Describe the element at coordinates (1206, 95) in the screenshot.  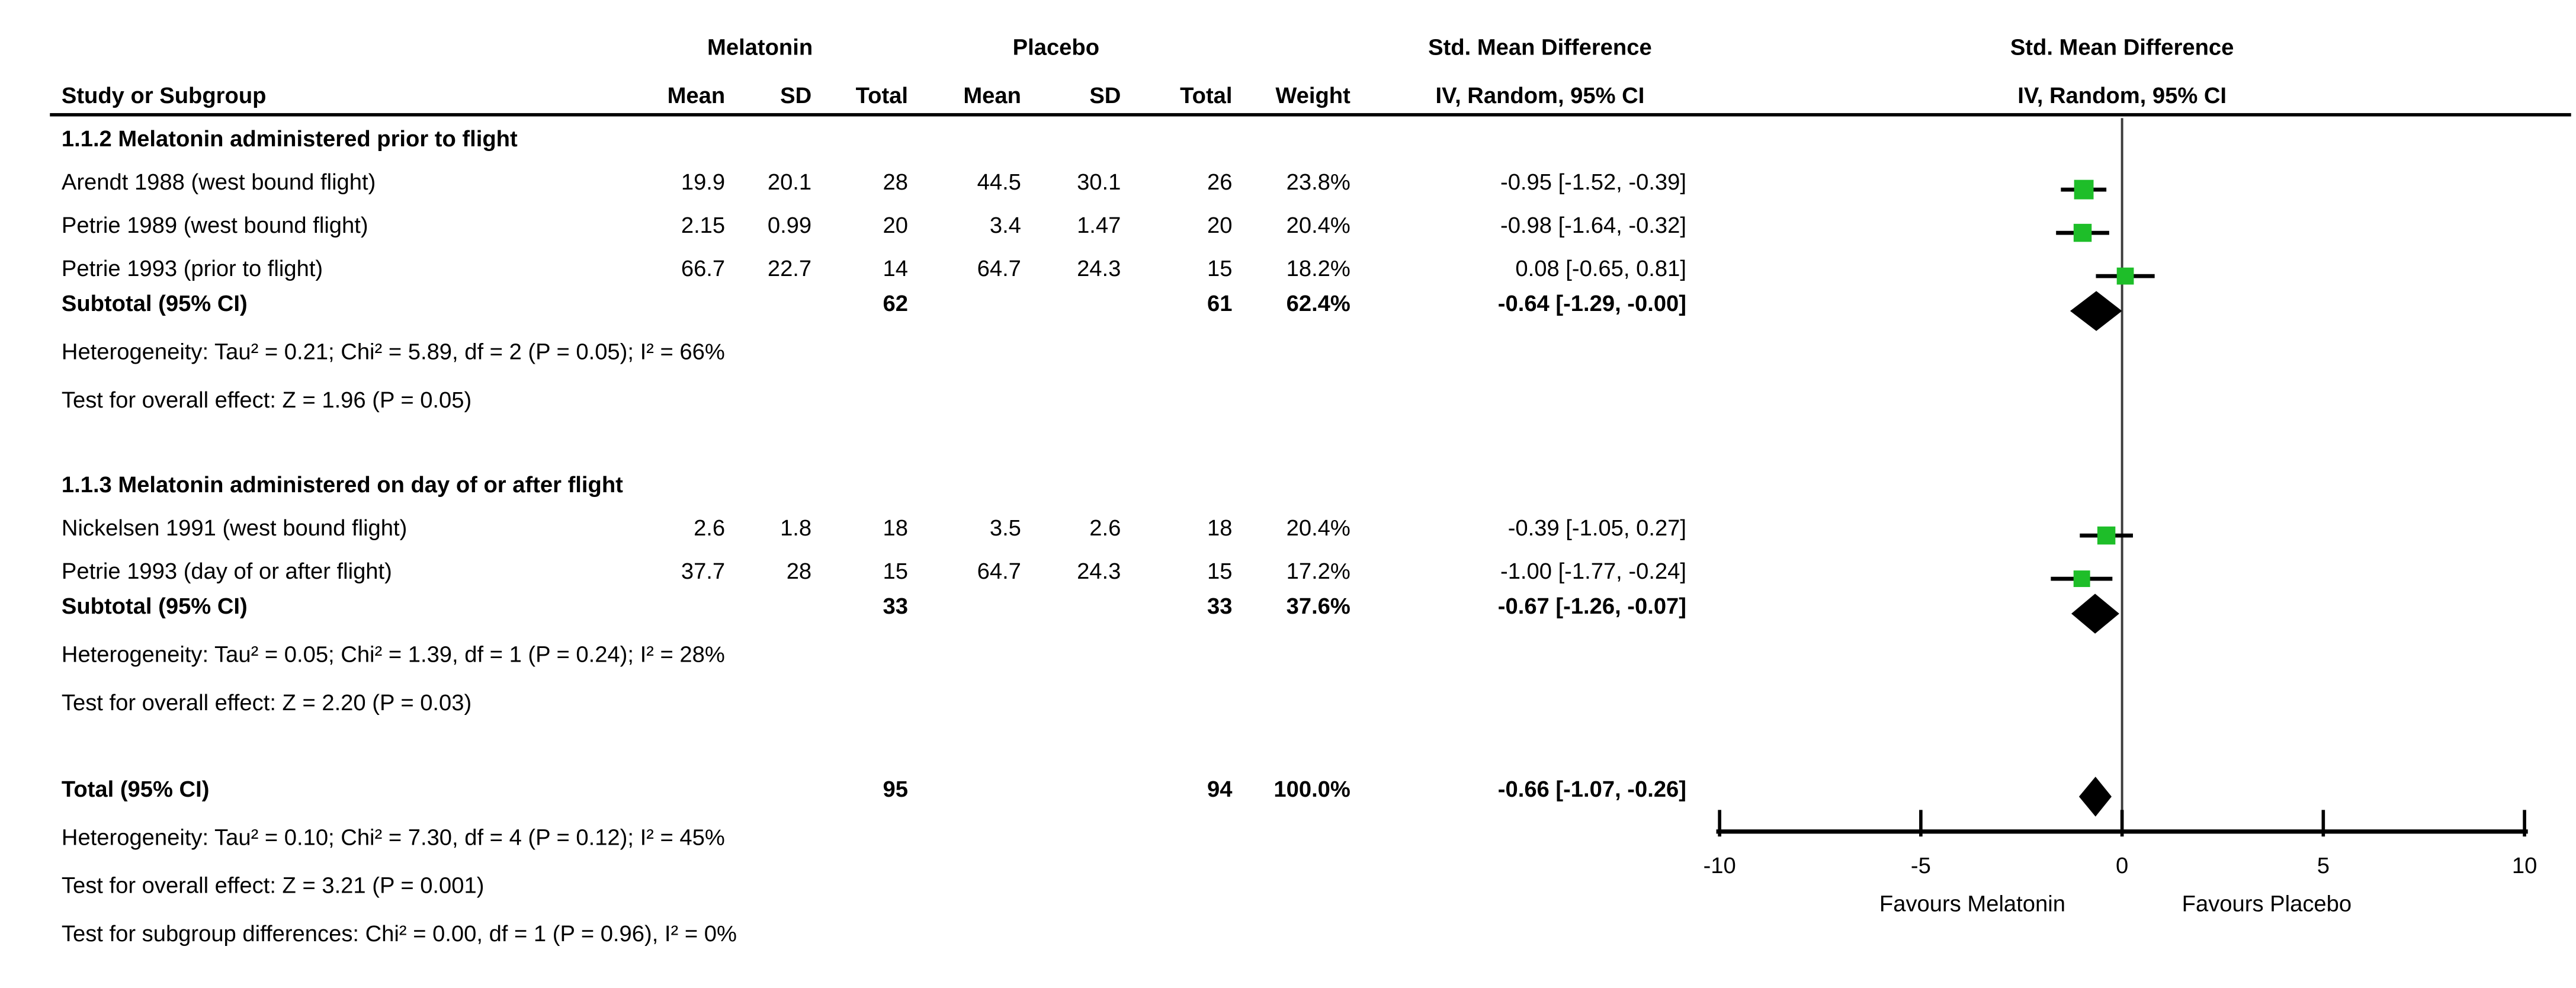
I see `column-header-pla-total: Total` at that location.